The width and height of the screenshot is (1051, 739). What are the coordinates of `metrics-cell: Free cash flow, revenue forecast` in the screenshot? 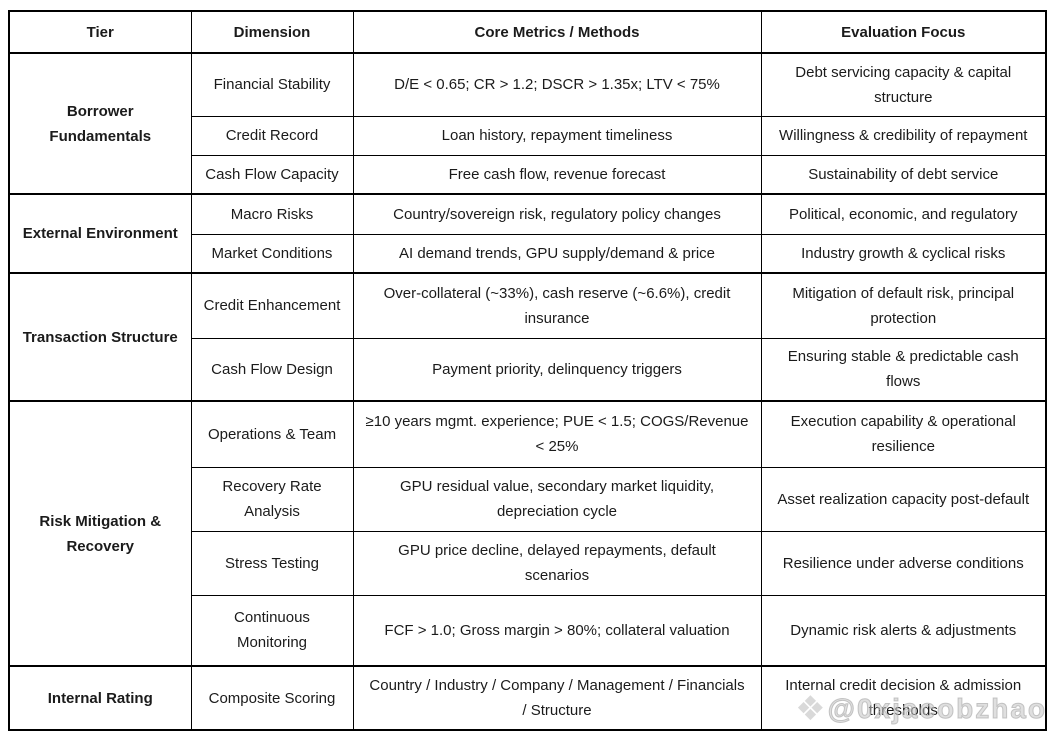 It's located at (557, 174).